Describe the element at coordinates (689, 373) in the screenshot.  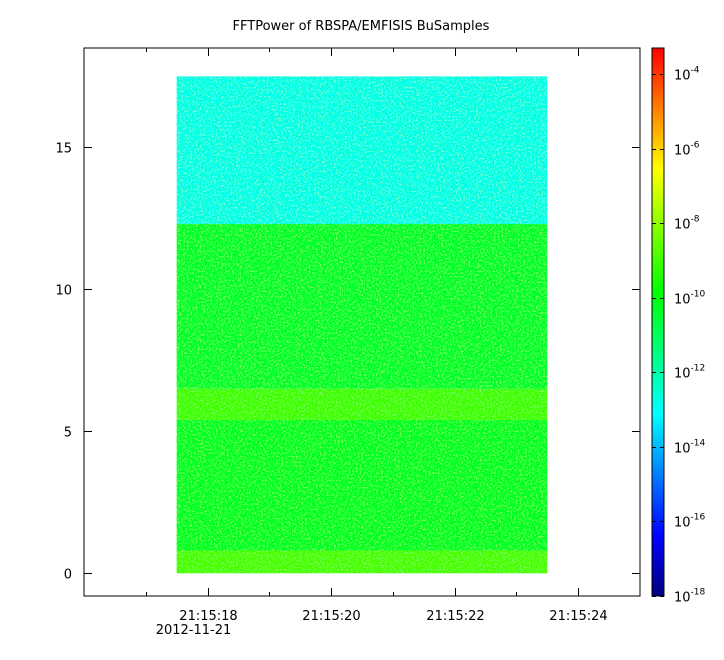
I see `colorbar-tick-label: 10⁻¹²` at that location.